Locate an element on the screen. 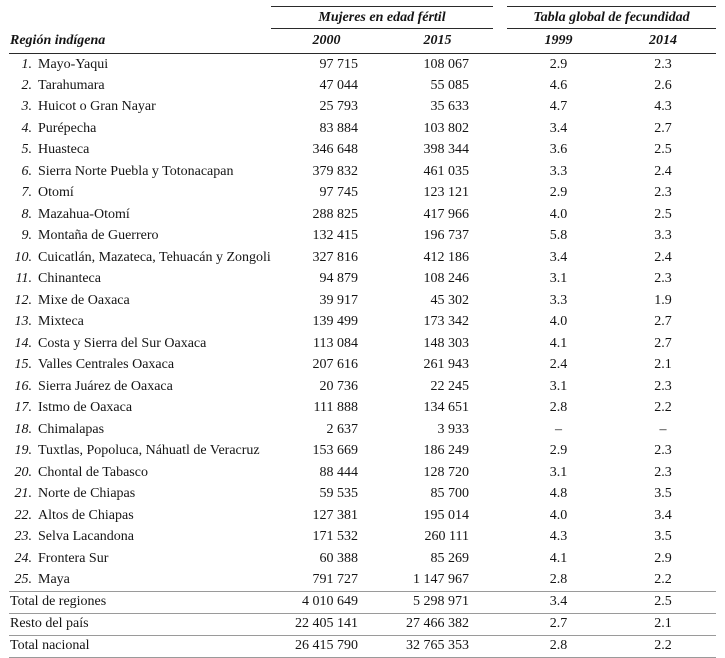 The height and width of the screenshot is (658, 725). women-2000-value: 132 415 is located at coordinates (335, 236).